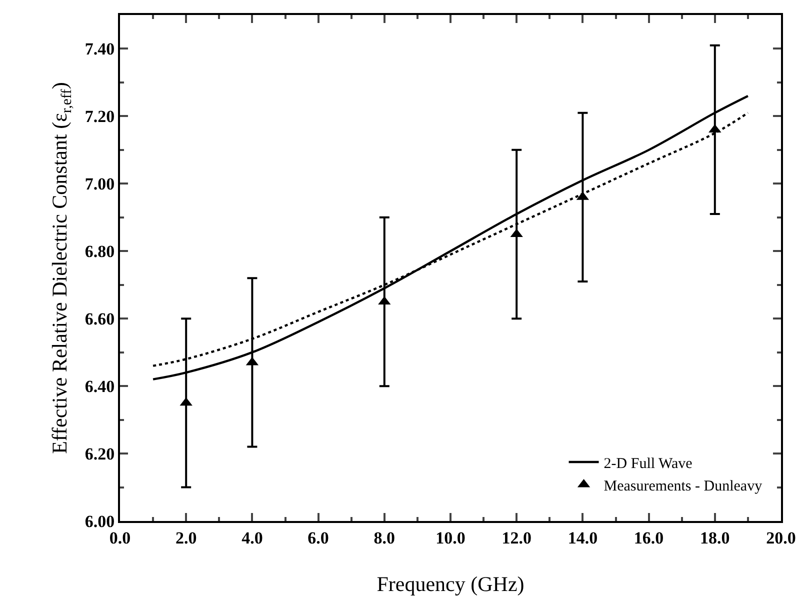 The width and height of the screenshot is (811, 611). Describe the element at coordinates (648, 464) in the screenshot. I see `legend-label: 2-D Full Wave` at that location.